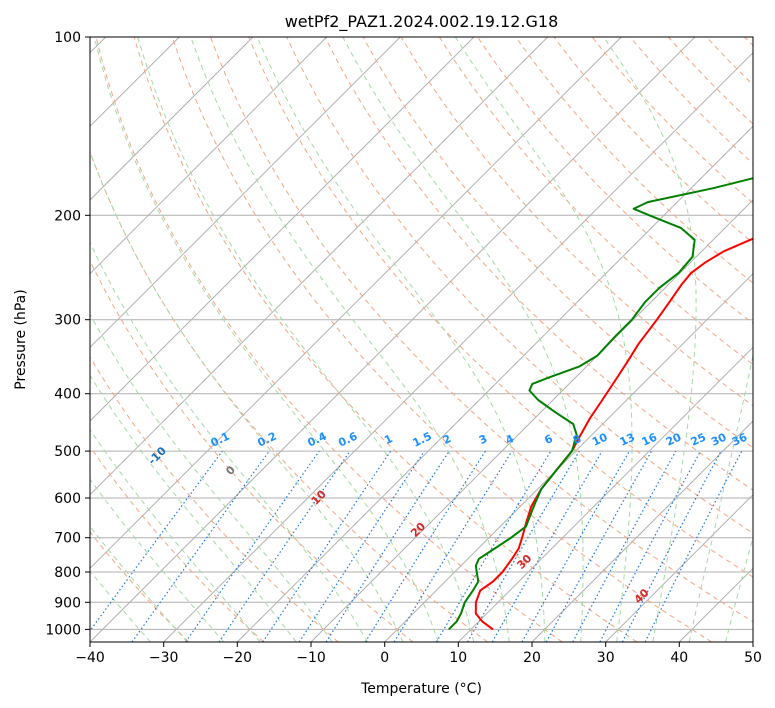  Describe the element at coordinates (311, 658) in the screenshot. I see `x-tick-label: −10` at that location.